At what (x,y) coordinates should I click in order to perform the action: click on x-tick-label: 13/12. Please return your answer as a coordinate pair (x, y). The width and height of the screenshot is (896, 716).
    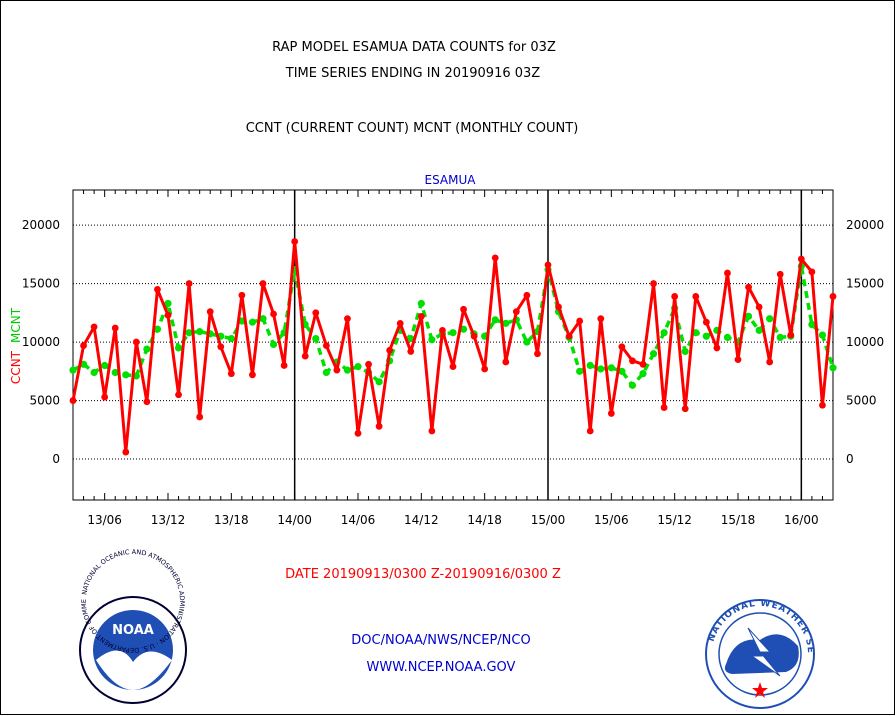
    Looking at the image, I should click on (168, 520).